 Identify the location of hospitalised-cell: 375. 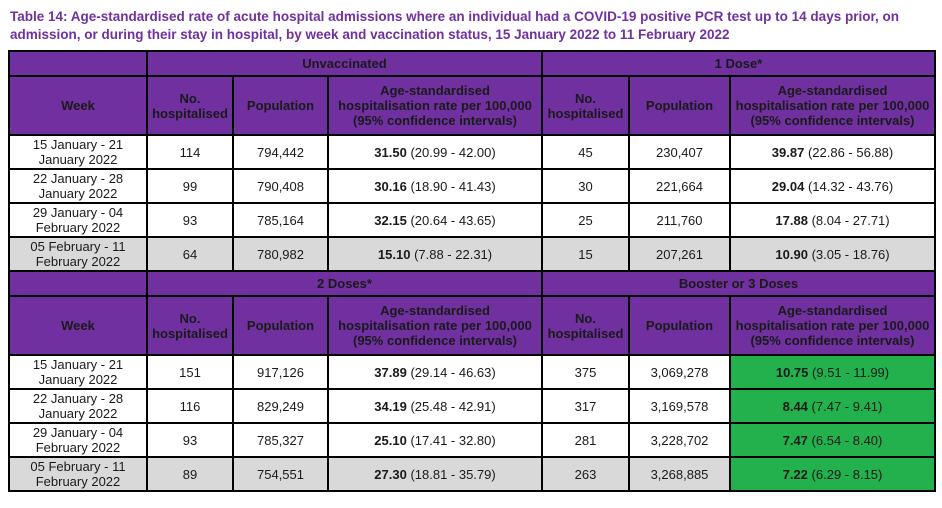
(585, 372).